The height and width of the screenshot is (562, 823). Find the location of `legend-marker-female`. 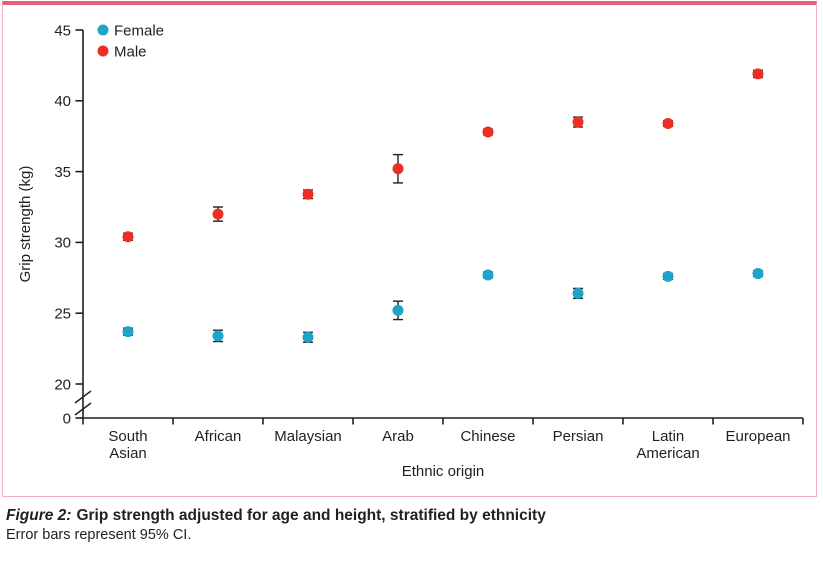

legend-marker-female is located at coordinates (103, 30).